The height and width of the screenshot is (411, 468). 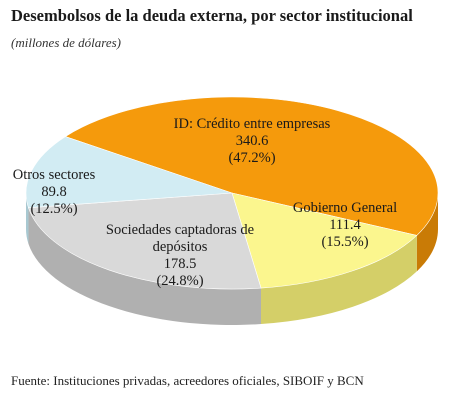 What do you see at coordinates (251, 158) in the screenshot?
I see `slice-percent-text: (47.2%)` at bounding box center [251, 158].